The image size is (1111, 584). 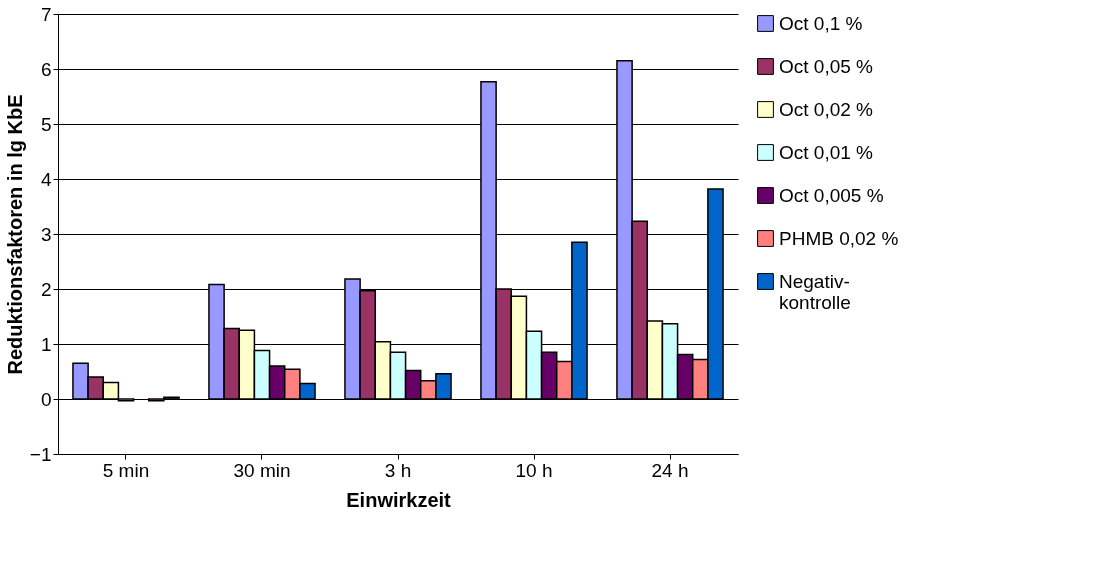 I want to click on legend-label: Oct 0,005 %, so click(x=831, y=195).